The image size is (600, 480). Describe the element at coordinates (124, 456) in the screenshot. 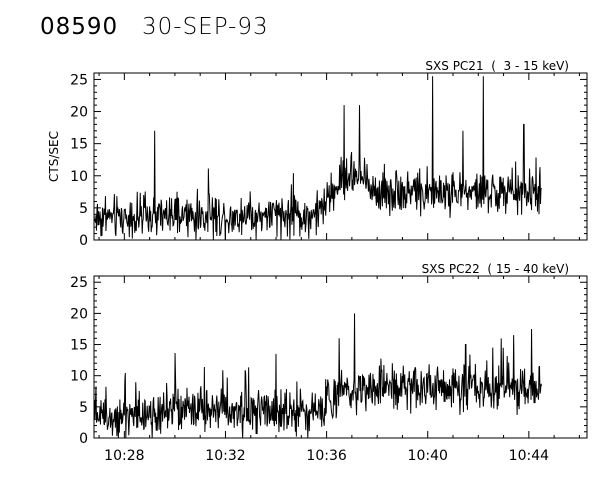

I see `x-tick-label: 10:28` at that location.